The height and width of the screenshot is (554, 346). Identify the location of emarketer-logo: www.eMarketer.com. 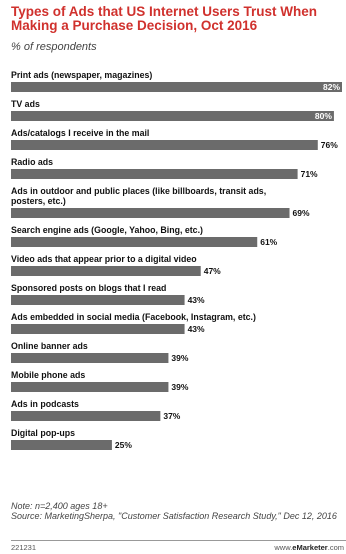
(309, 547).